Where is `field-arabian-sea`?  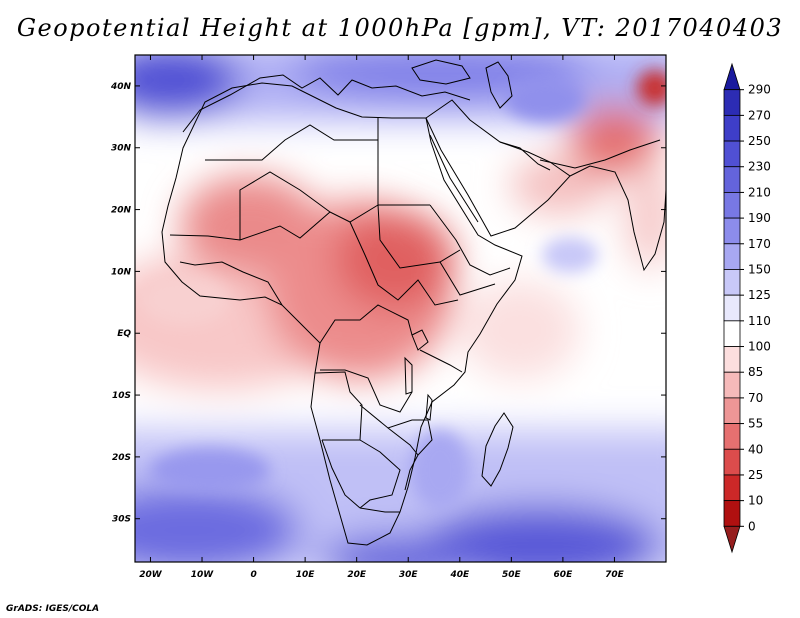
field-arabian-sea is located at coordinates (570, 255).